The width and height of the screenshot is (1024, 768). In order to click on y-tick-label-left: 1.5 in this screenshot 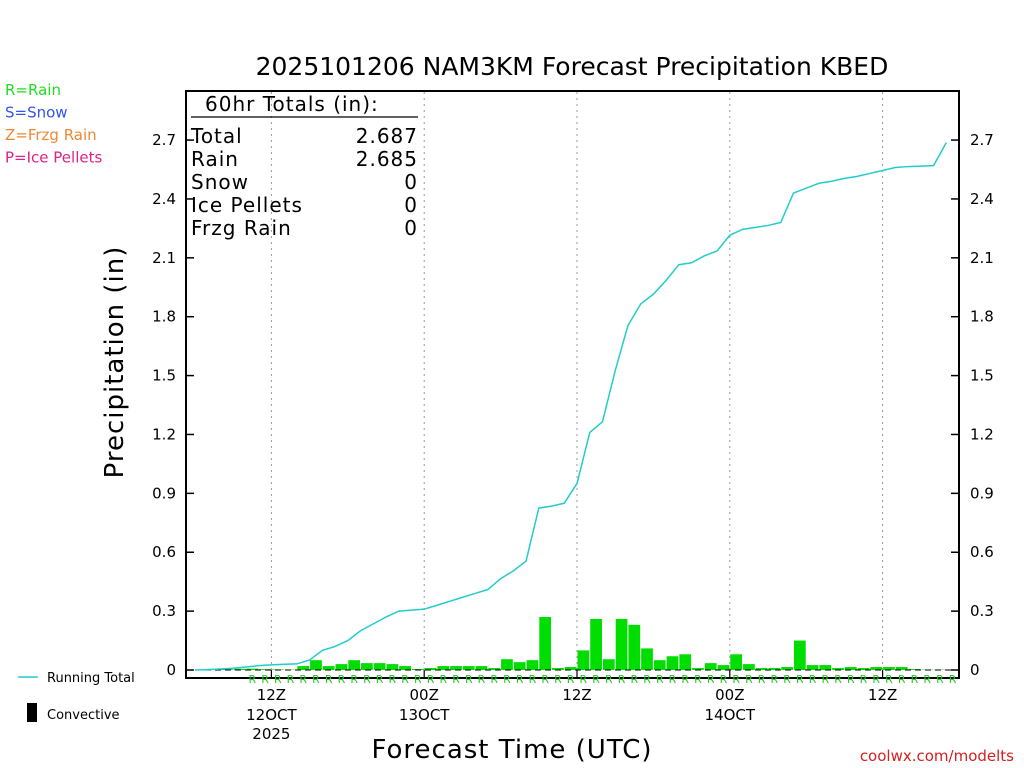, I will do `click(164, 376)`.